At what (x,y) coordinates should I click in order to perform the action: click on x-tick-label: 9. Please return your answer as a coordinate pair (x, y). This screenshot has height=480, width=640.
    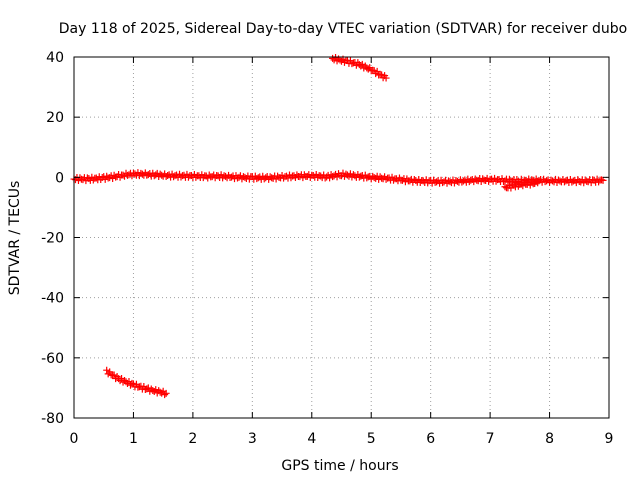
    Looking at the image, I should click on (609, 439).